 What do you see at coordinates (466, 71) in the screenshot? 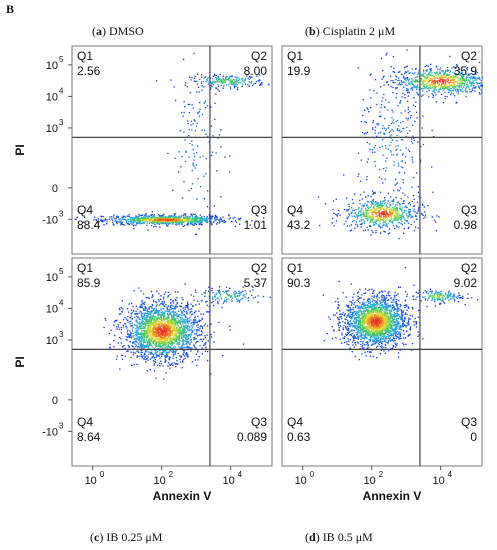
I see `quadrant-value: 35.9` at bounding box center [466, 71].